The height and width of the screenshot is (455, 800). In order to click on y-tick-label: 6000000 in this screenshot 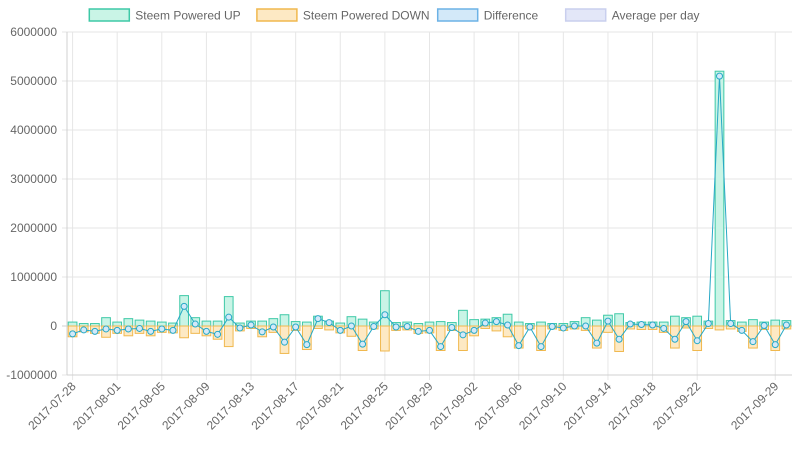, I will do `click(33, 32)`.